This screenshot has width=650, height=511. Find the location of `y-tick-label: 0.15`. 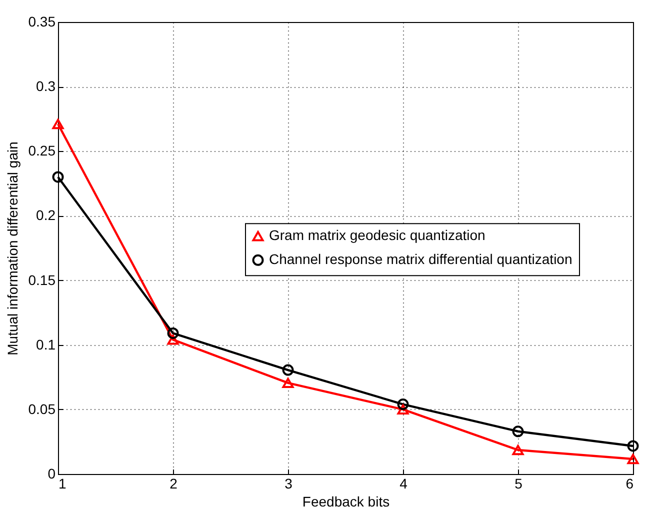

y-tick-label: 0.15 is located at coordinates (42, 280).